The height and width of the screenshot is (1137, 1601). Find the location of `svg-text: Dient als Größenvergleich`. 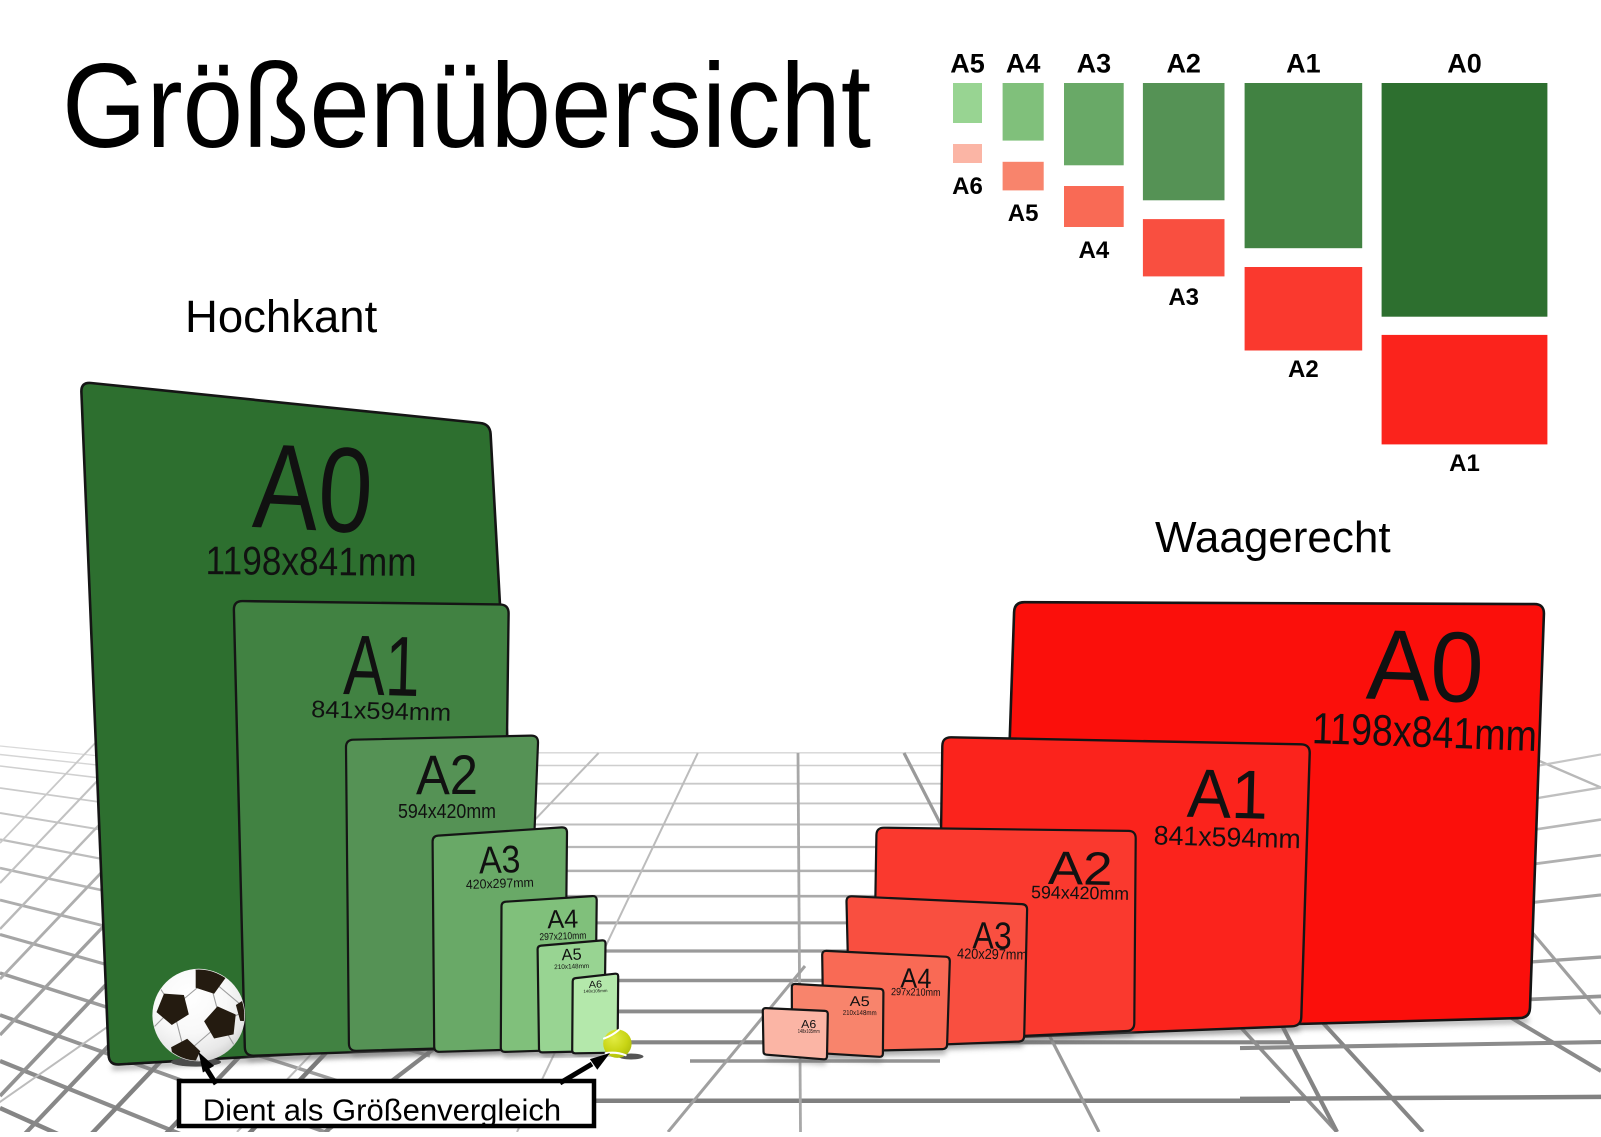

svg-text: Dient als Größenvergleich is located at coordinates (382, 1110).